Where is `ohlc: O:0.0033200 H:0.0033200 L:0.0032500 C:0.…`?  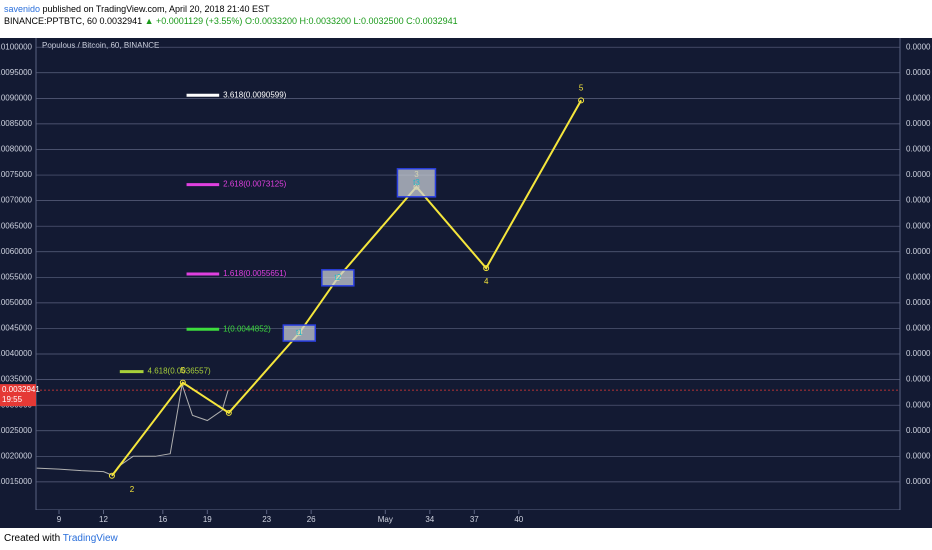 ohlc: O:0.0033200 H:0.0033200 L:0.0032500 C:0.… is located at coordinates (351, 21).